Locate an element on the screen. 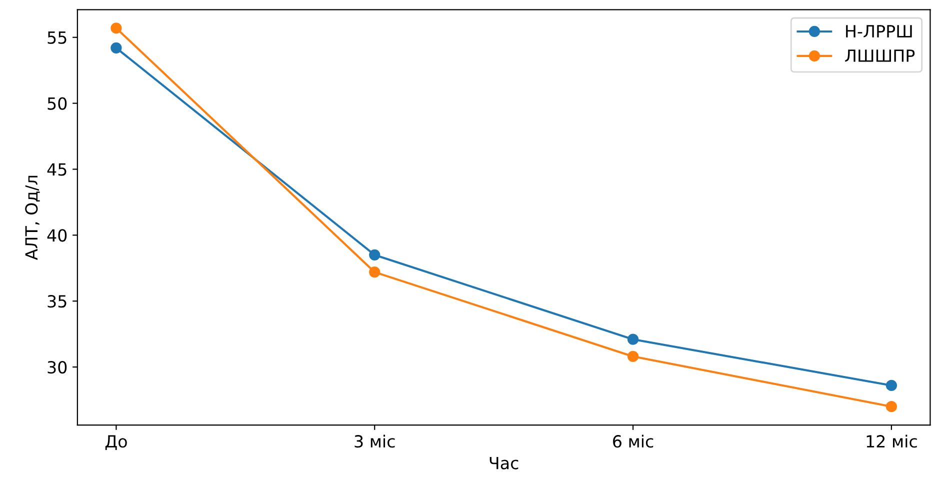 The height and width of the screenshot is (483, 933). y-tick-label: 30 is located at coordinates (57, 367).